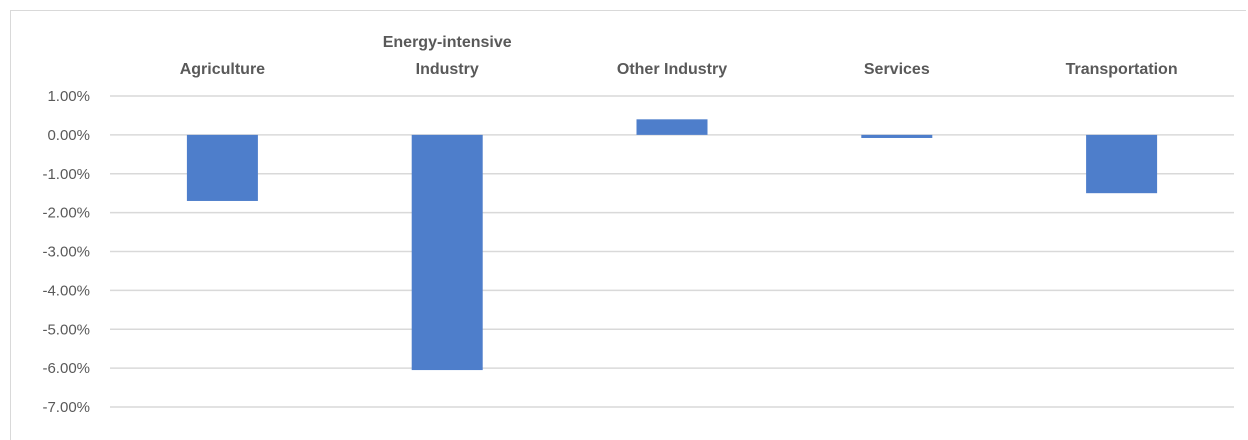  What do you see at coordinates (447, 56) in the screenshot?
I see `category-label: Energy-intensive Industry` at bounding box center [447, 56].